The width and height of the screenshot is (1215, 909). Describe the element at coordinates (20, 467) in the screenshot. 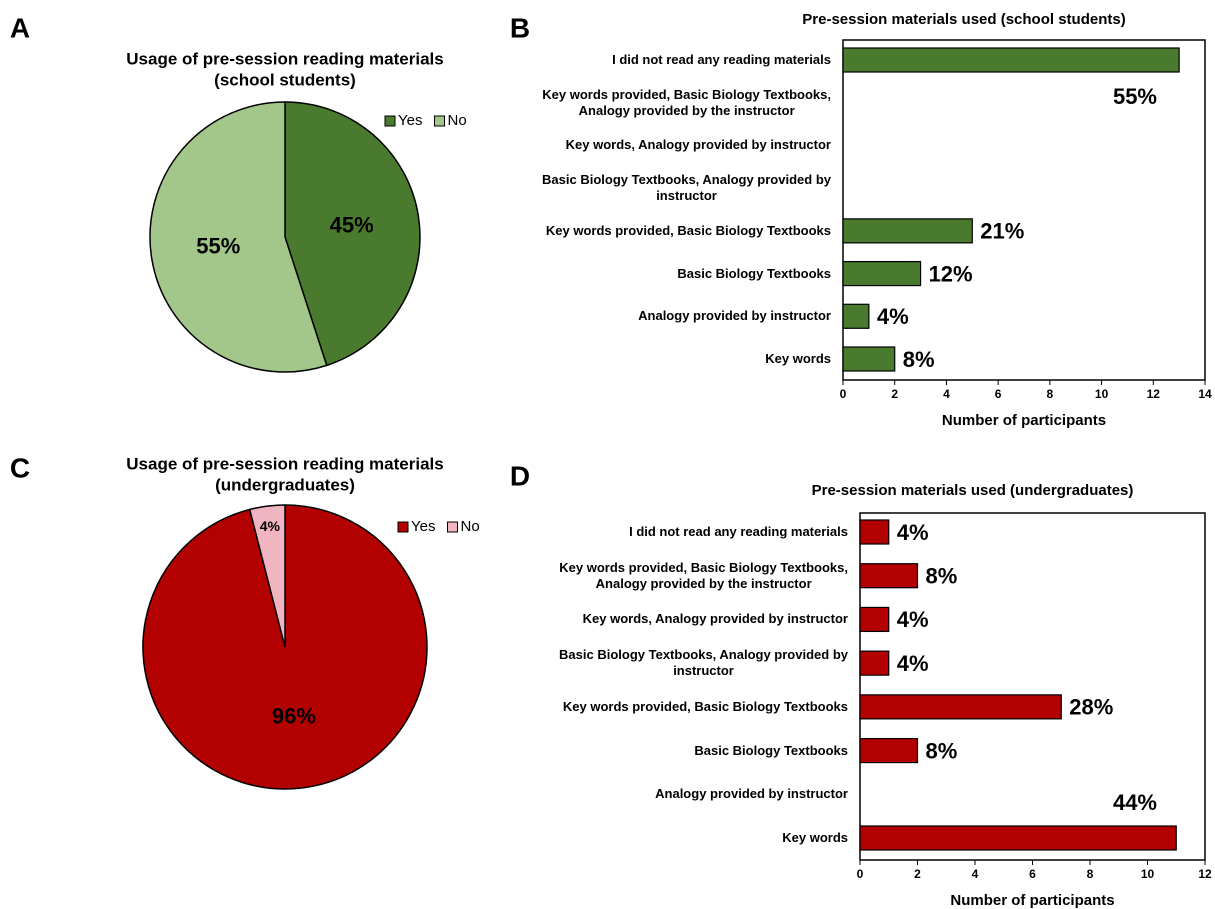

I see `panel-label: C` at that location.